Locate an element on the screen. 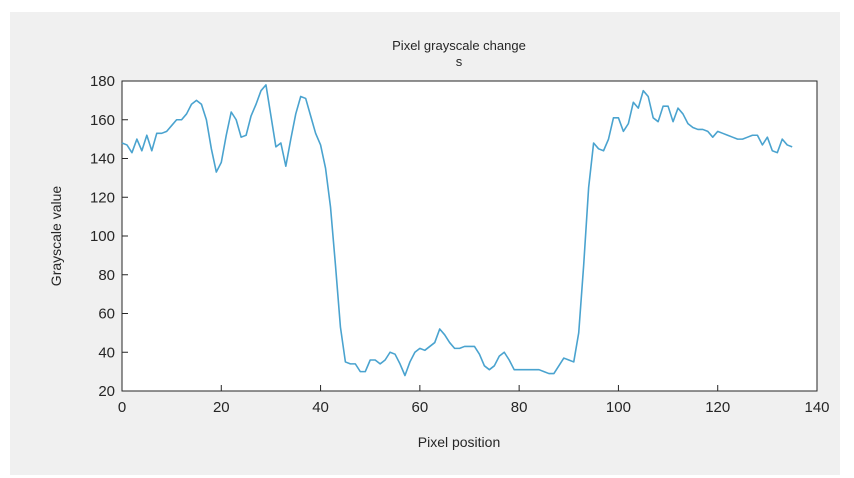 Image resolution: width=854 pixels, height=478 pixels. y-tick-label: 180 is located at coordinates (102, 81).